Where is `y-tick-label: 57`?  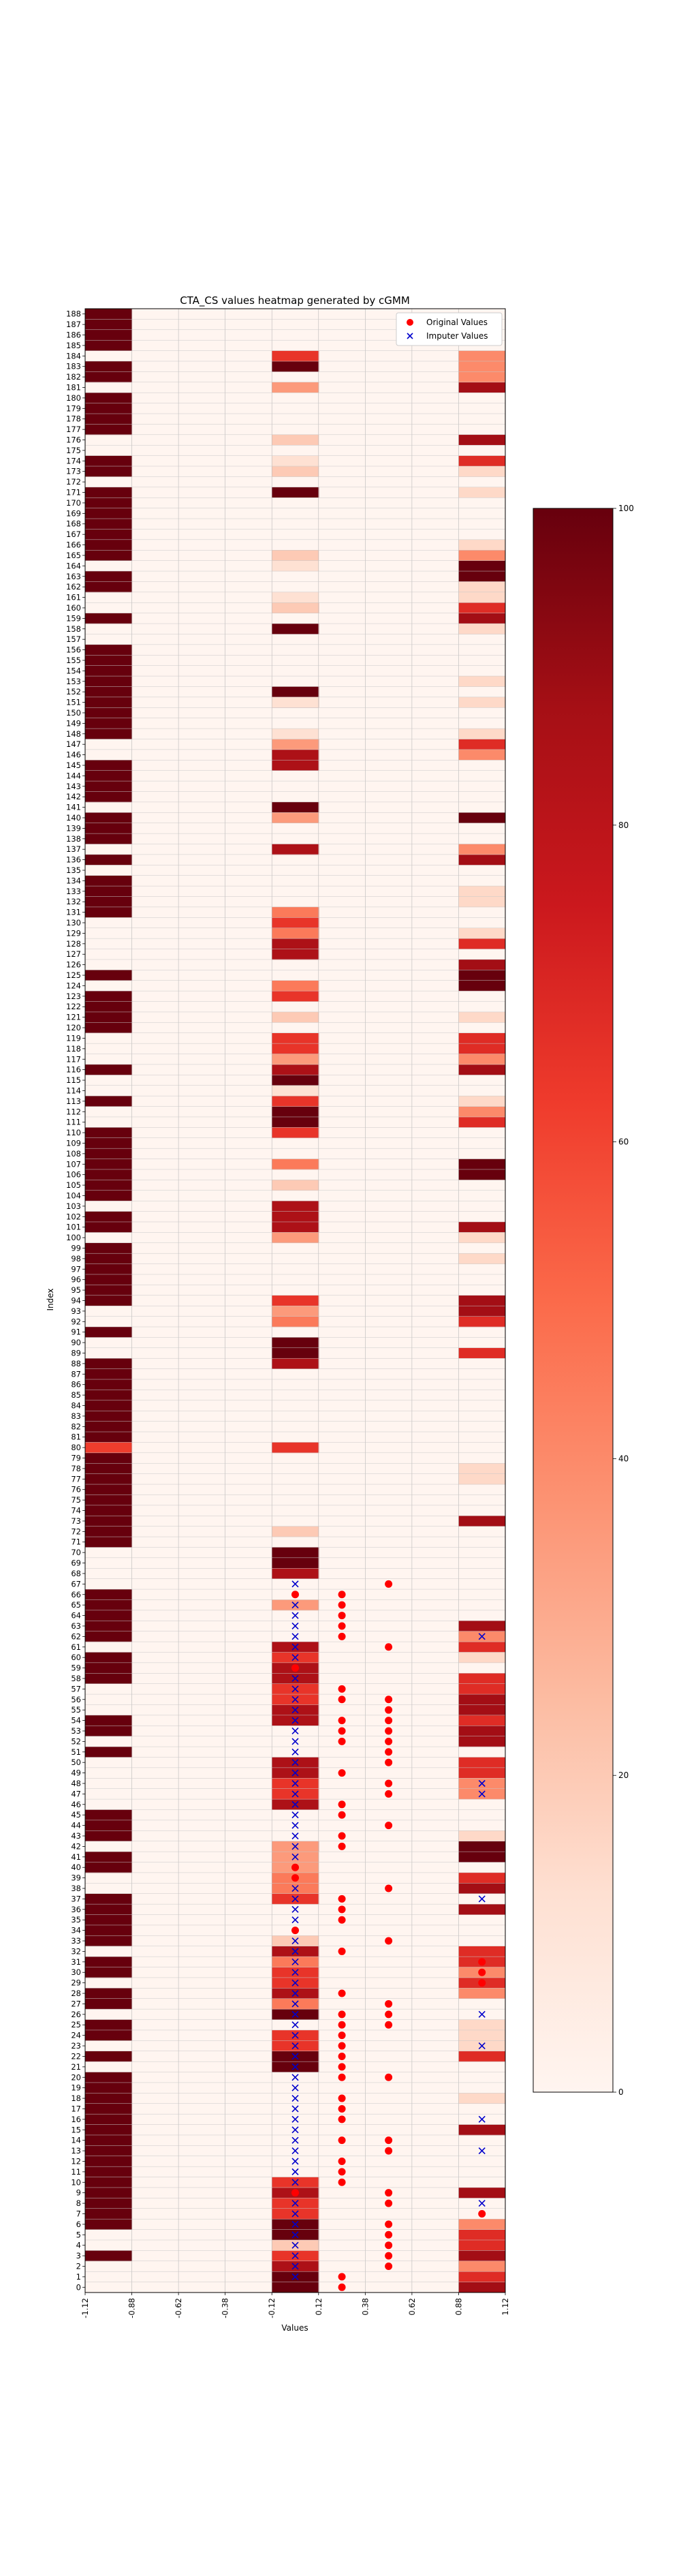 y-tick-label: 57 is located at coordinates (76, 1688).